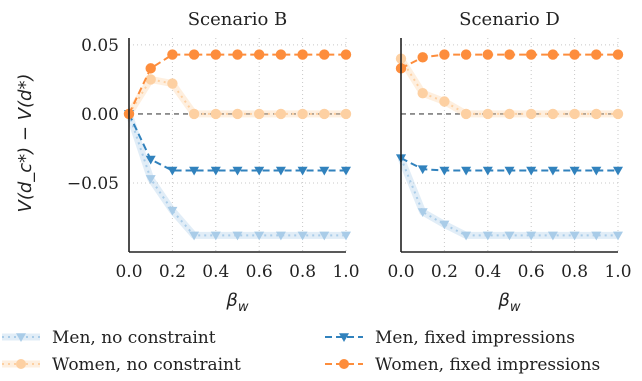  What do you see at coordinates (134, 338) in the screenshot?
I see `legend-label: Men, no constraint` at bounding box center [134, 338].